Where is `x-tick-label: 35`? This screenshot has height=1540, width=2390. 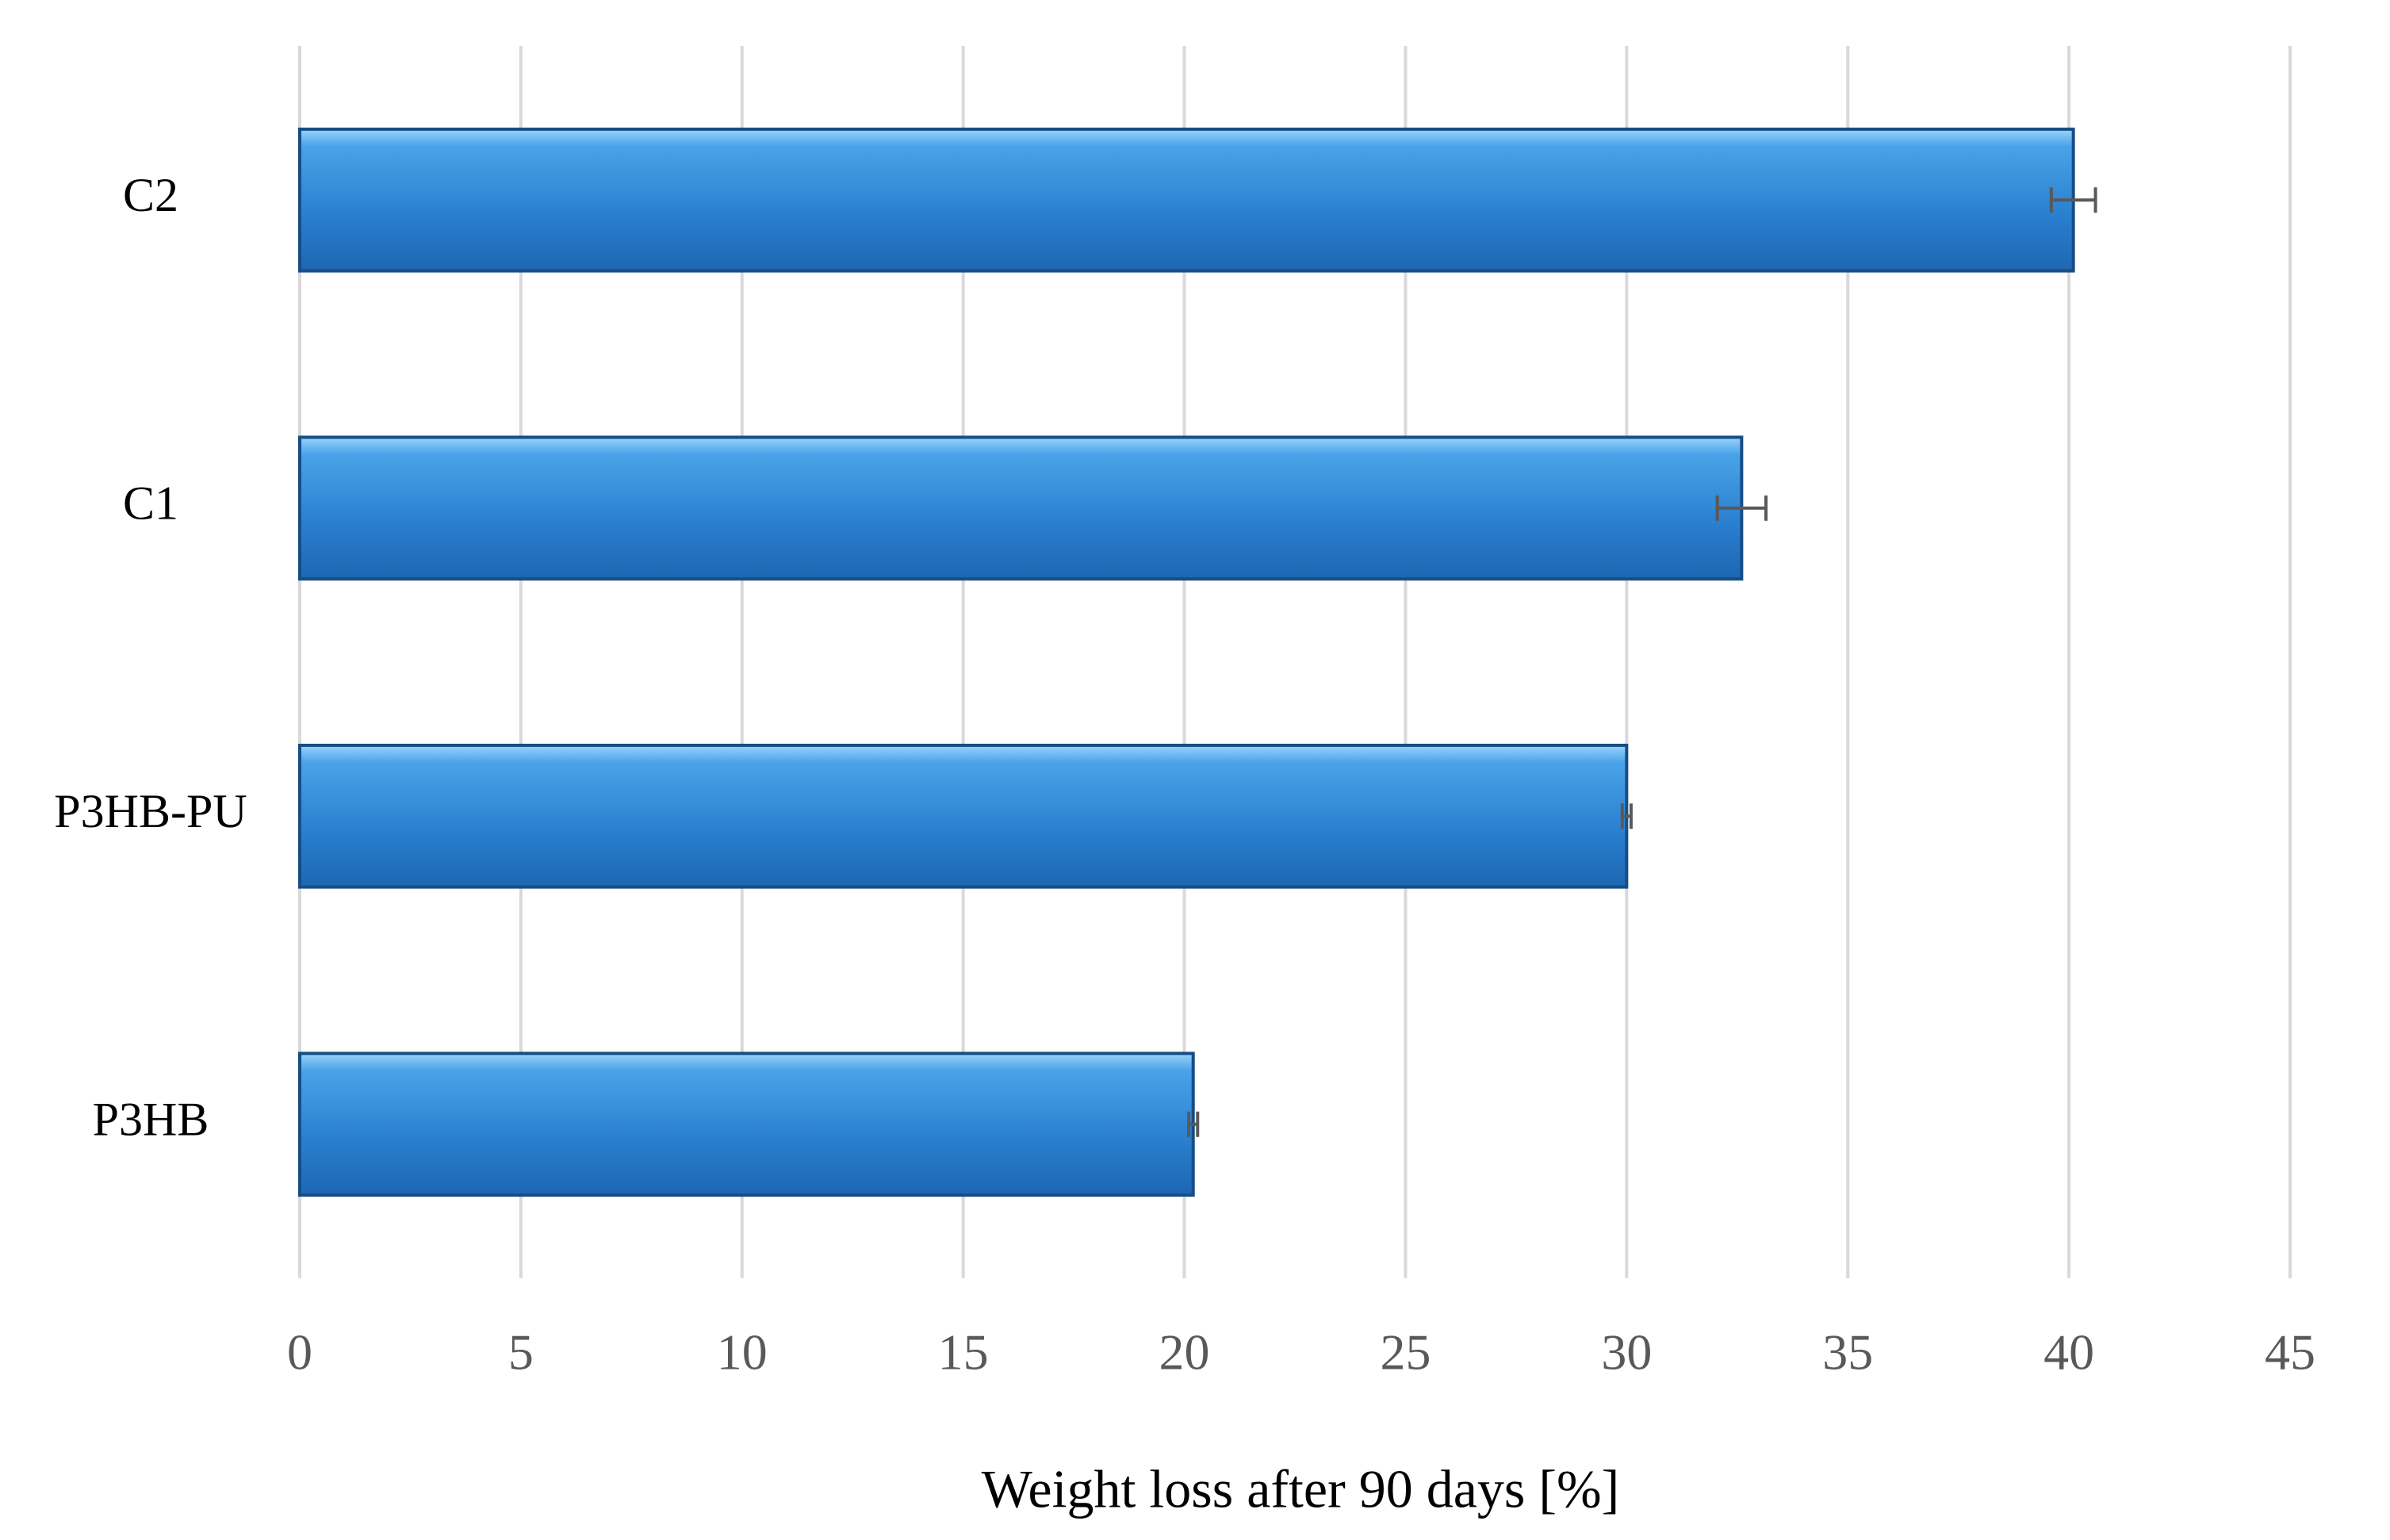 x-tick-label: 35 is located at coordinates (1847, 1352).